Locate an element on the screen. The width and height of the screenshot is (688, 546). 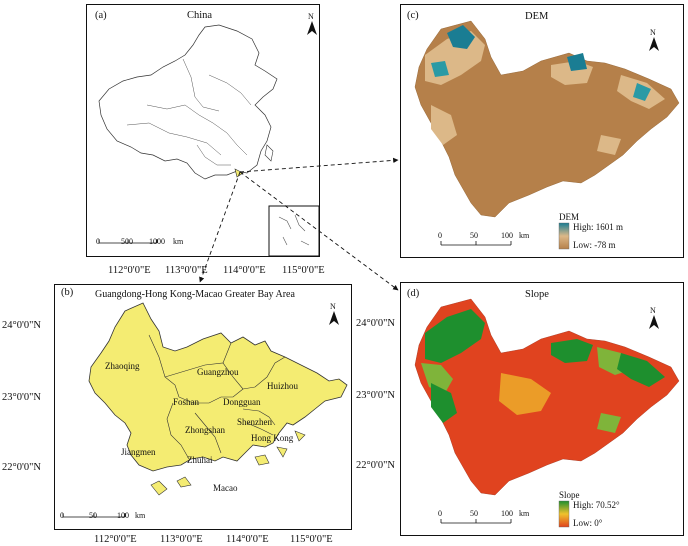
scale-d-tick-1: 50 is located at coordinates (474, 513).